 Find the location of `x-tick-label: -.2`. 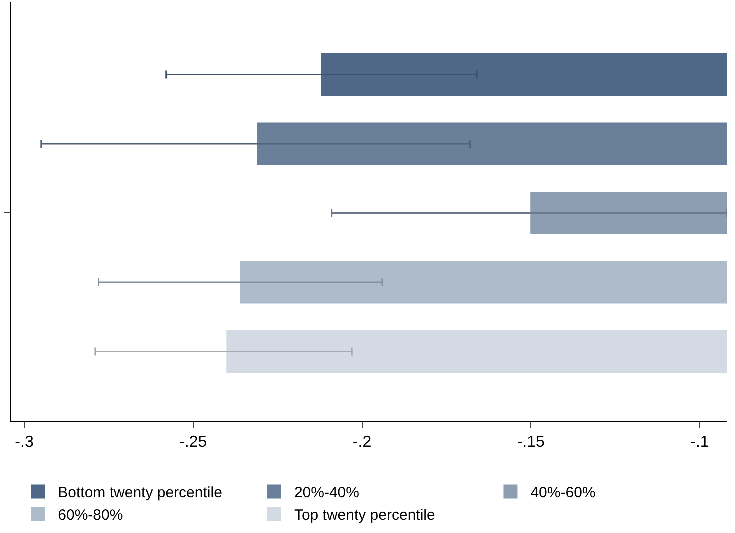

x-tick-label: -.2 is located at coordinates (362, 443).